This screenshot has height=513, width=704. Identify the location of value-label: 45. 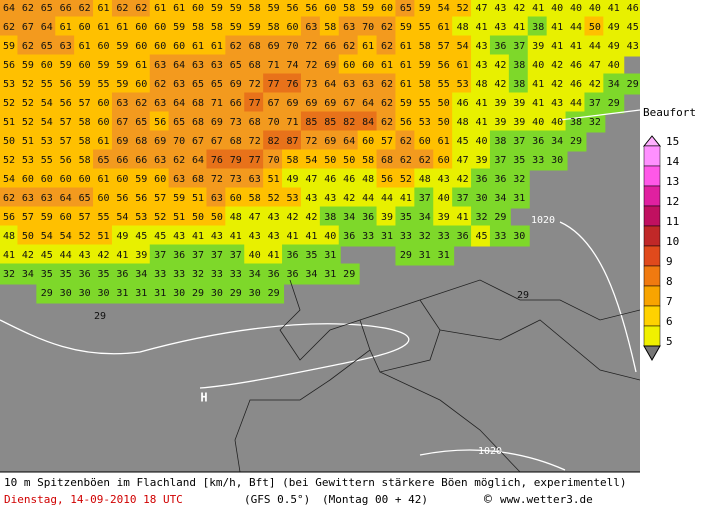
(633, 27).